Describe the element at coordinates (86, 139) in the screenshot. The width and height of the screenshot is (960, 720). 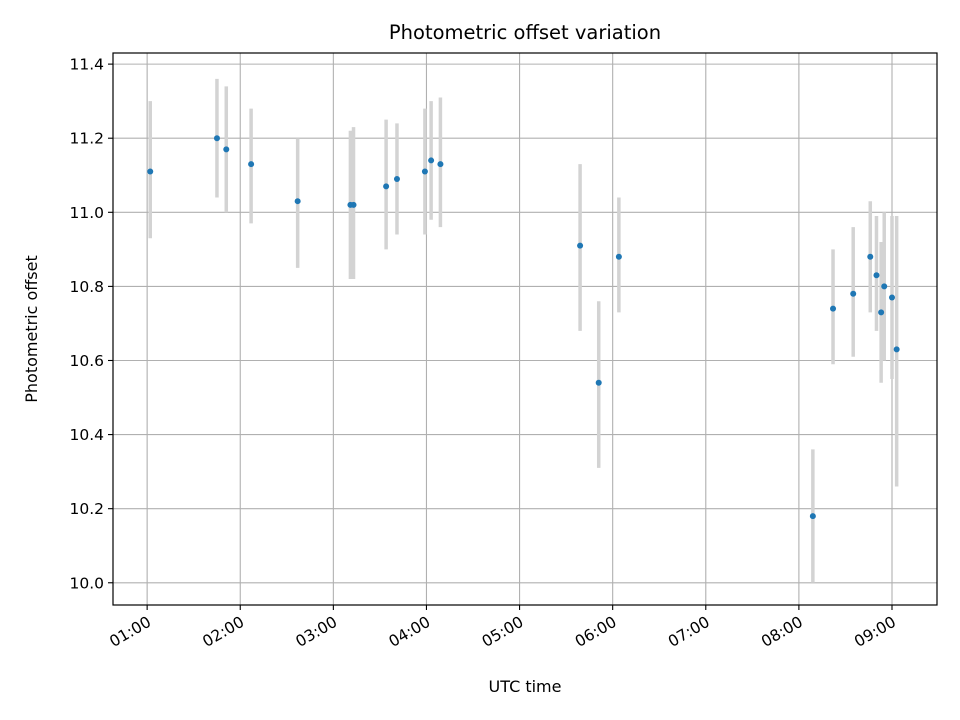
I see `y-tick-label: 11.2` at that location.